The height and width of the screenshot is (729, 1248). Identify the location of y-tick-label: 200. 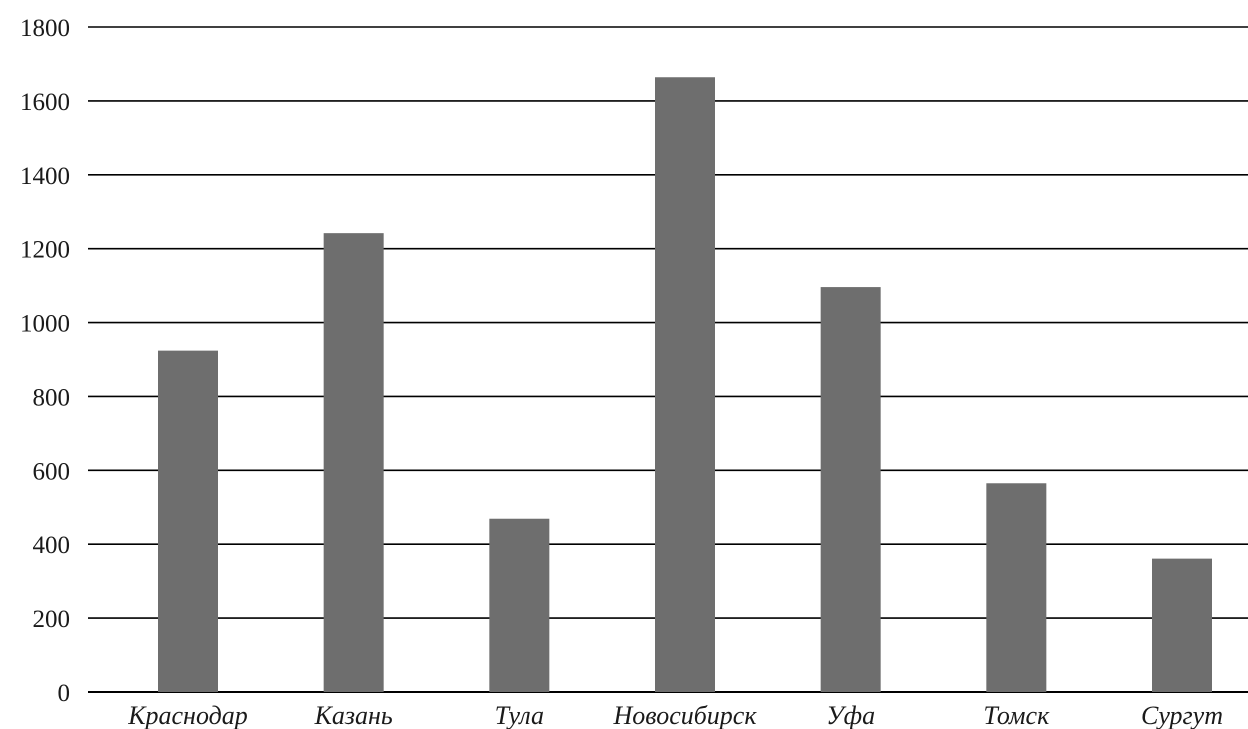
(52, 619).